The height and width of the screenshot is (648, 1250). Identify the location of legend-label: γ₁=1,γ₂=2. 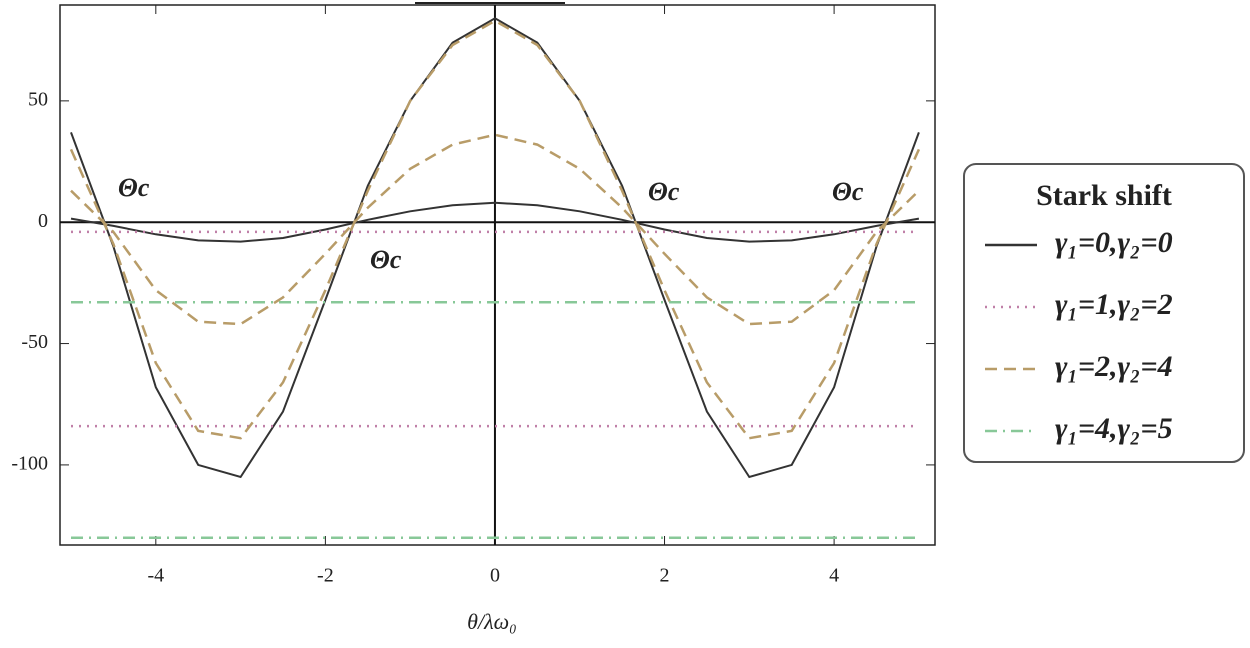
(1114, 304).